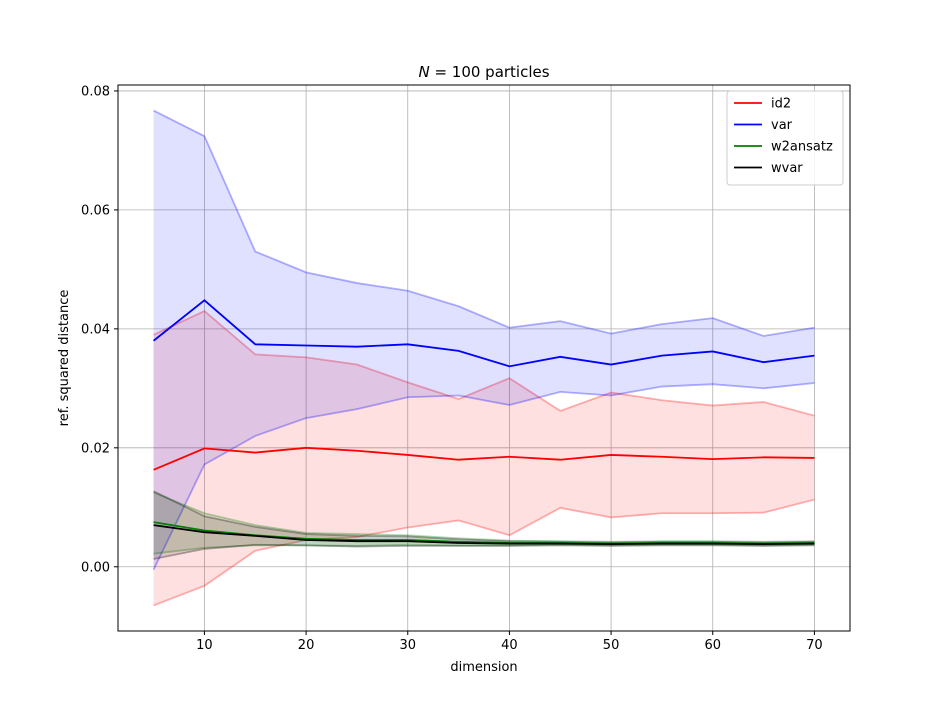 The image size is (944, 708). I want to click on legend-label-var: var, so click(782, 125).